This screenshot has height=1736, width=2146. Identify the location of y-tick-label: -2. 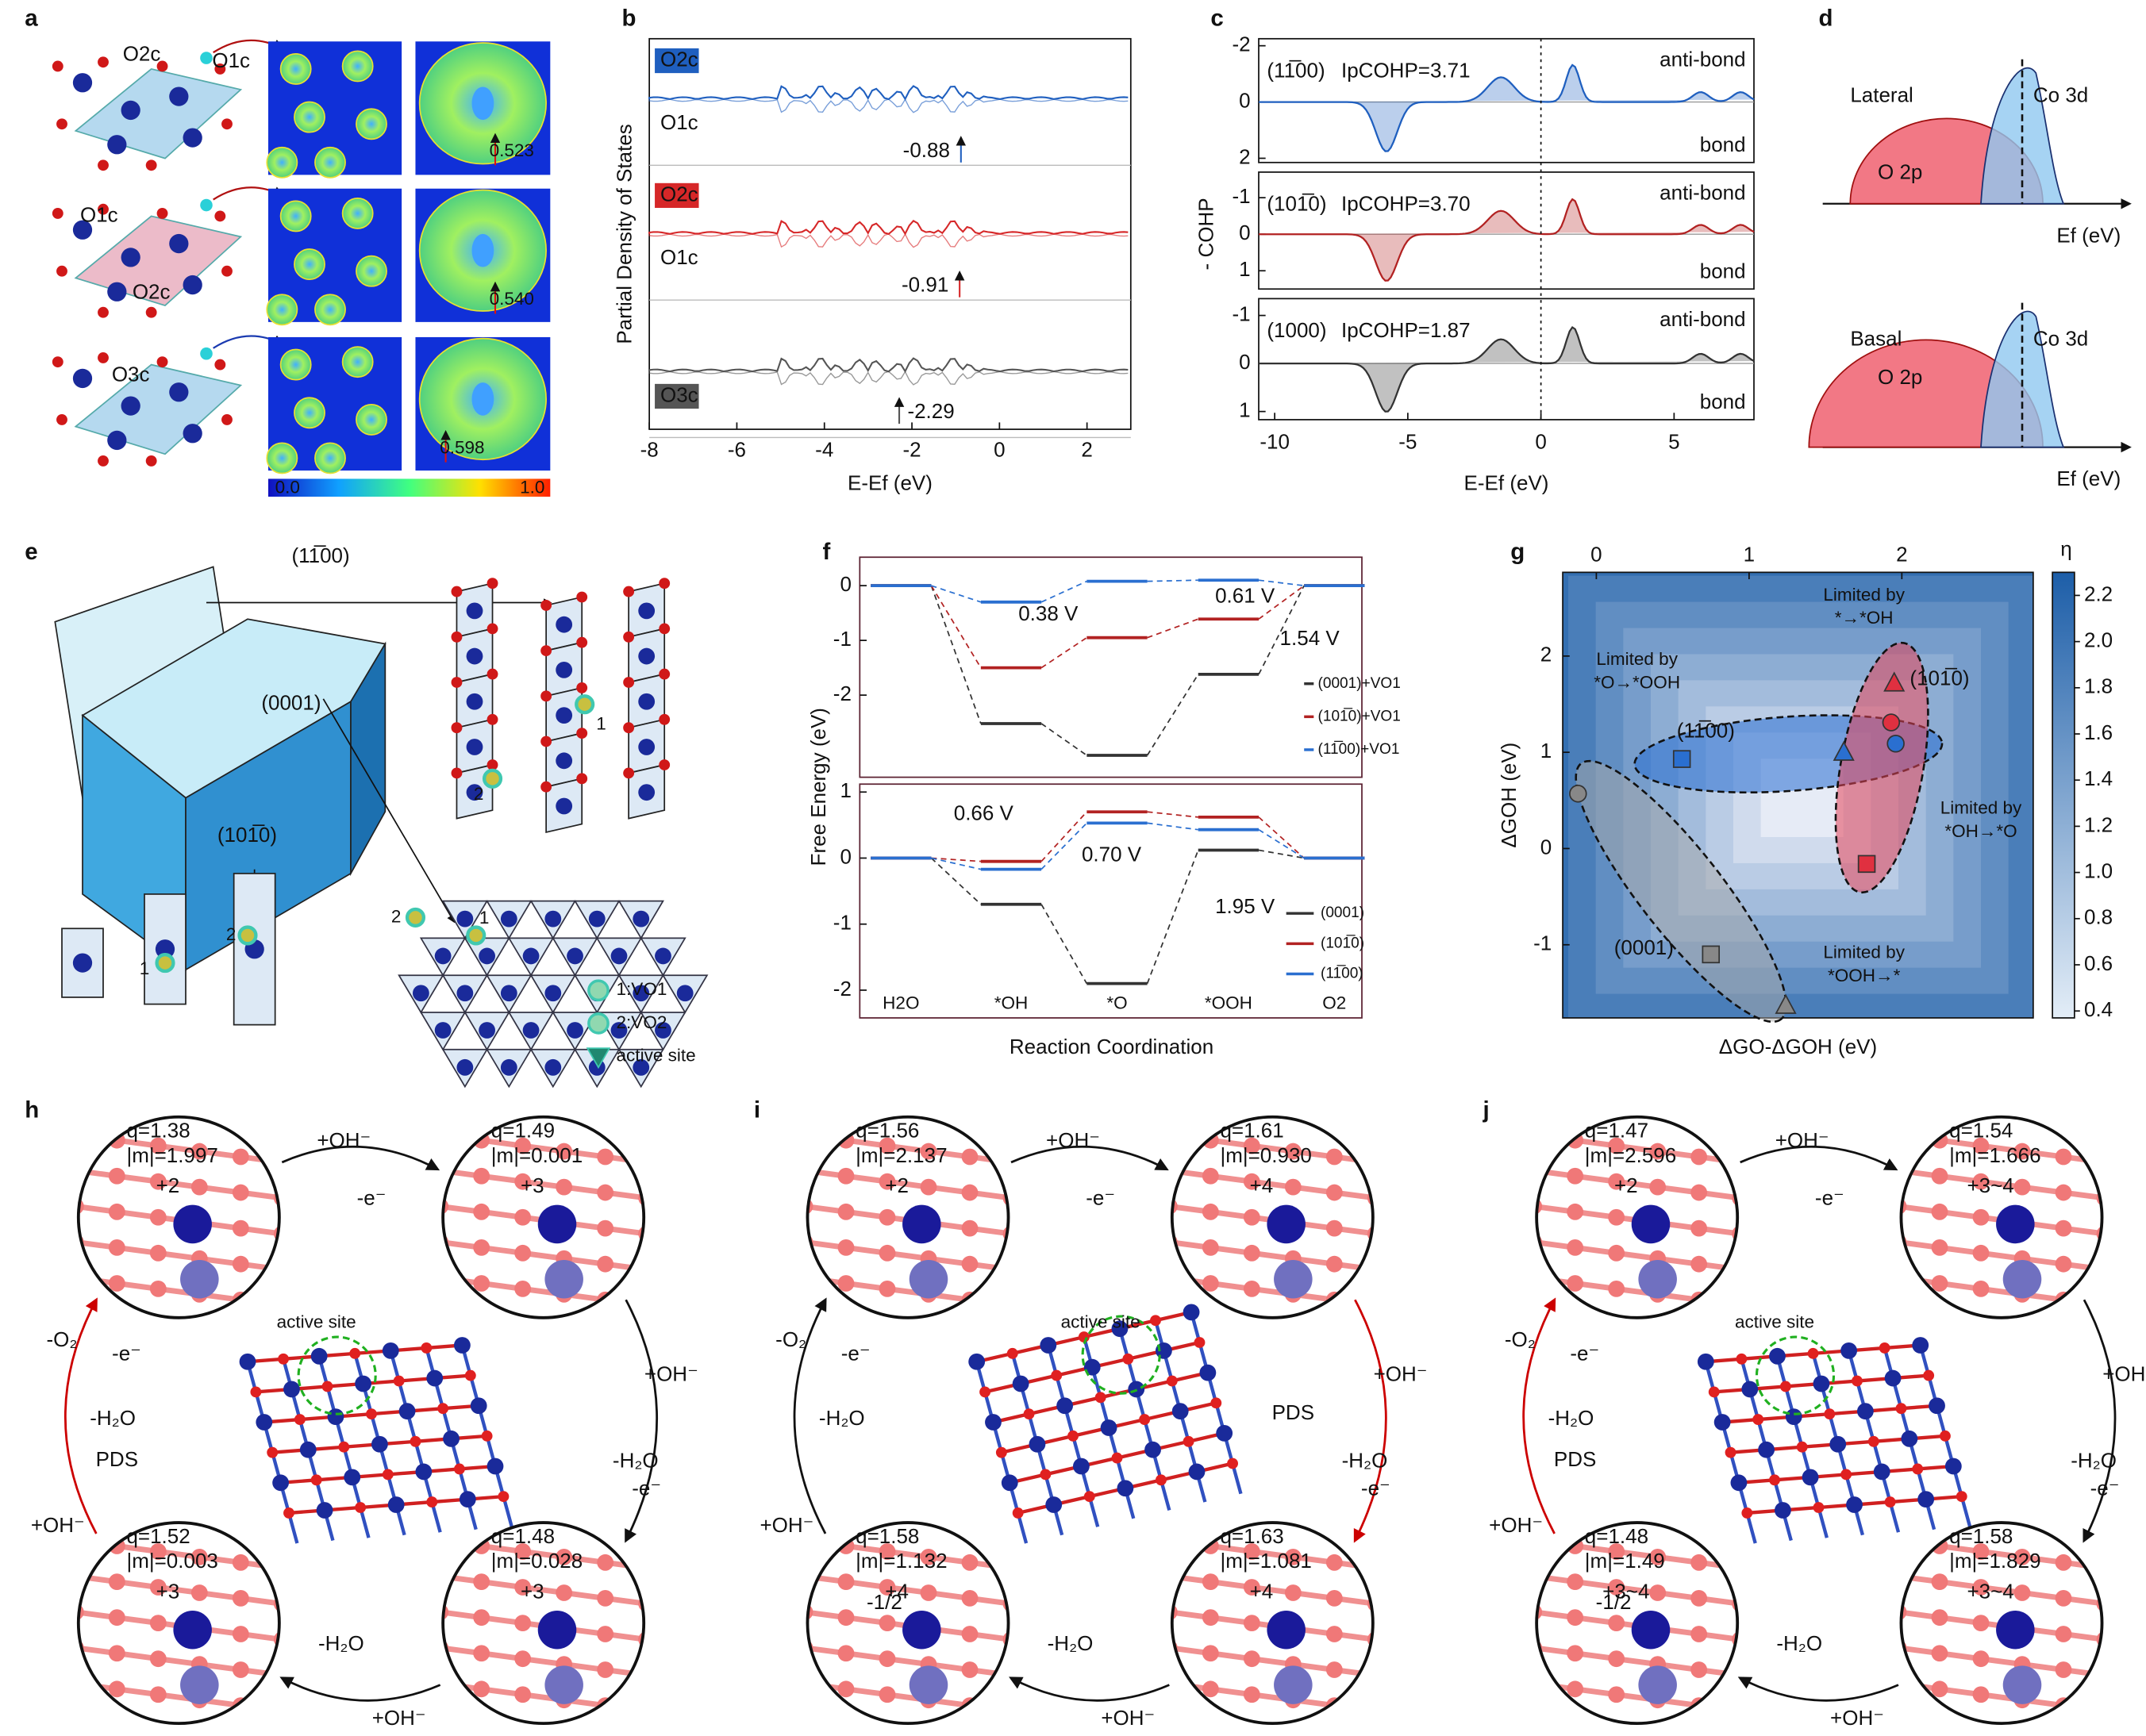
(842, 989).